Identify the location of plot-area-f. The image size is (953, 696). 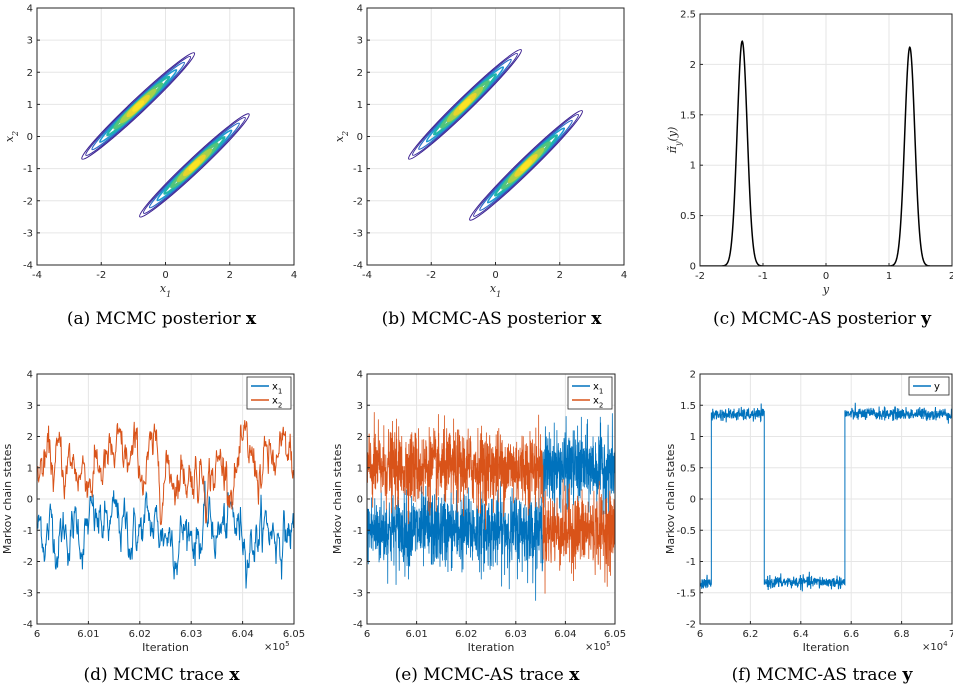
(826, 497).